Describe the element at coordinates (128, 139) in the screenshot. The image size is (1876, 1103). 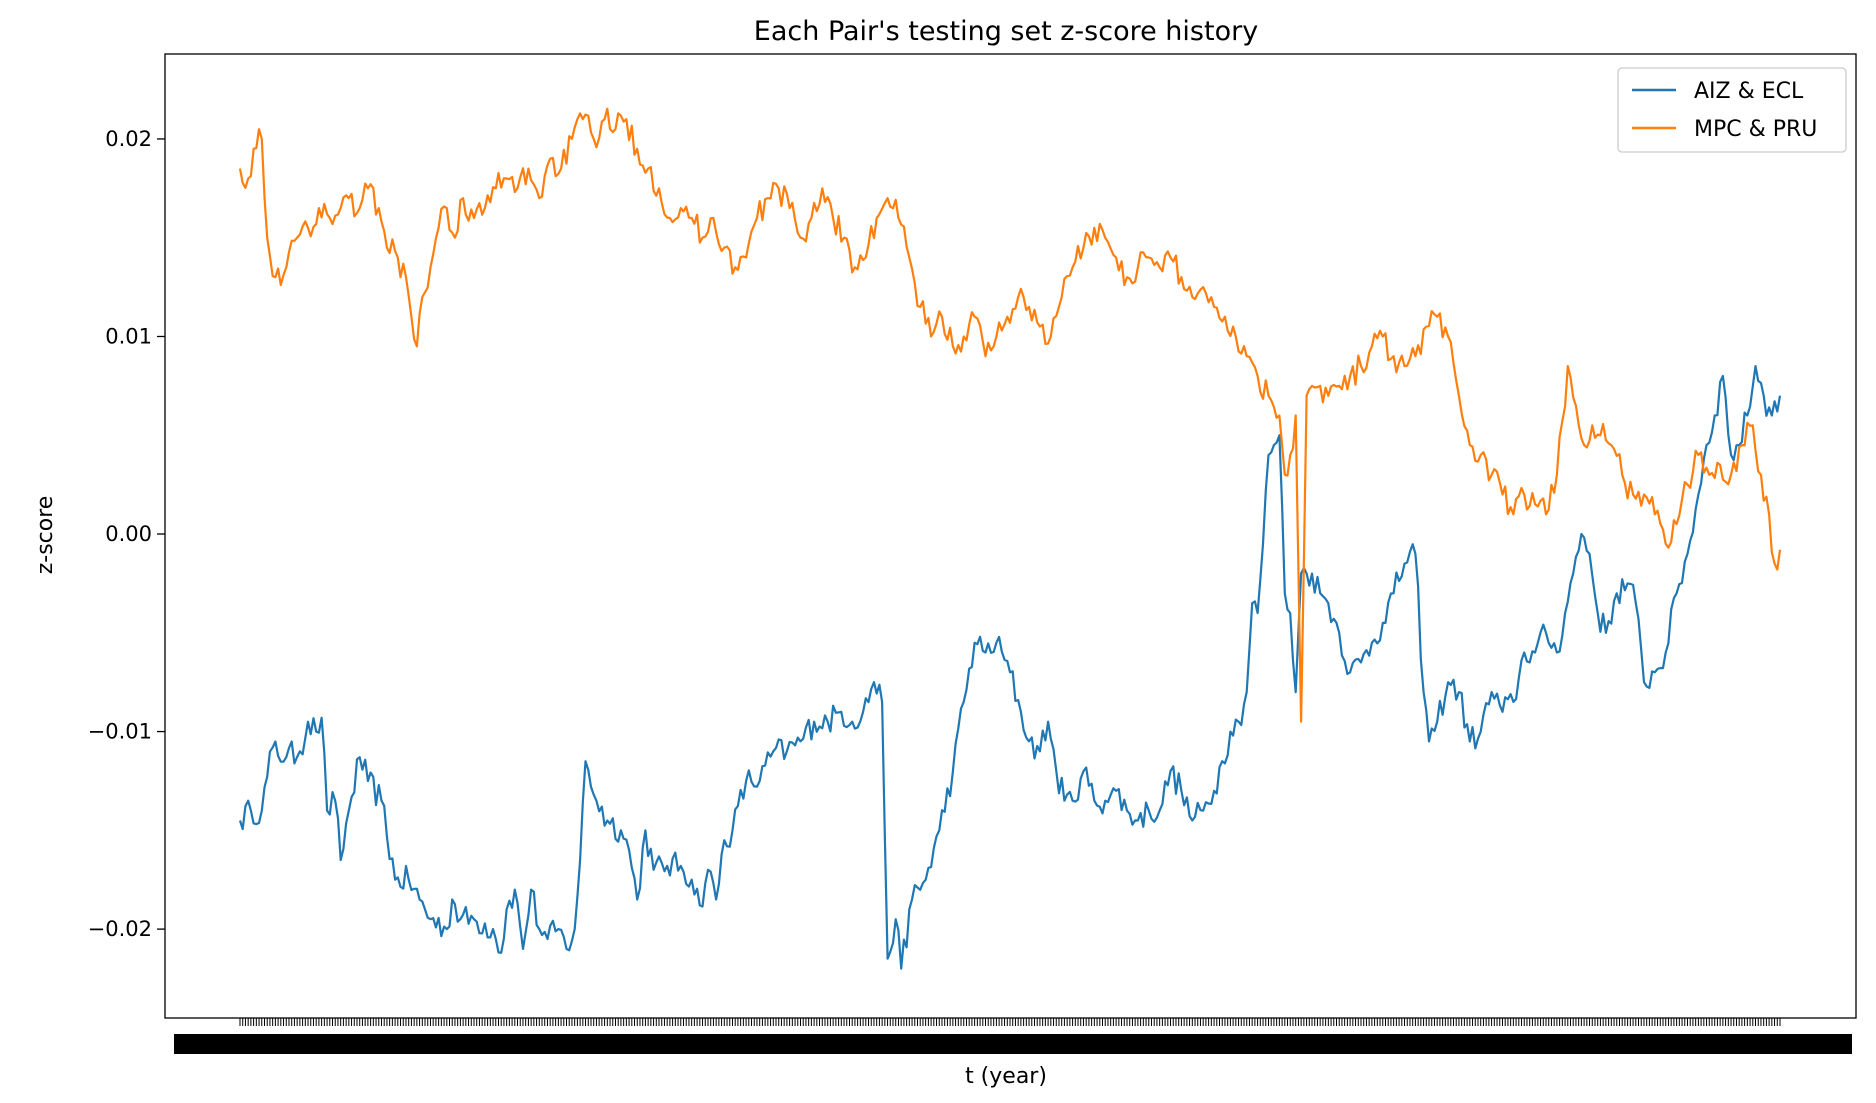
I see `y-tick-label: 0.02` at that location.